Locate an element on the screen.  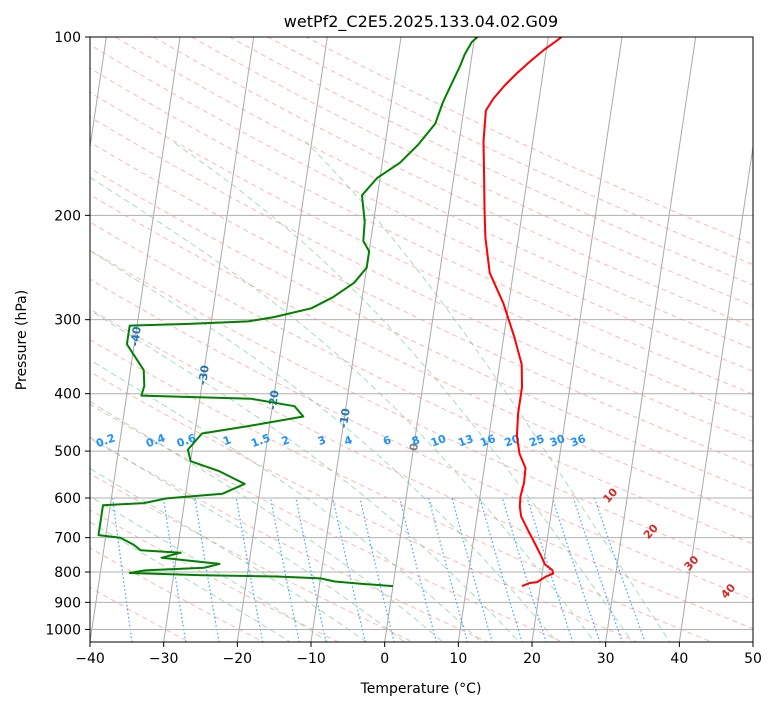
mixing-ratio-label: 2 is located at coordinates (286, 440).